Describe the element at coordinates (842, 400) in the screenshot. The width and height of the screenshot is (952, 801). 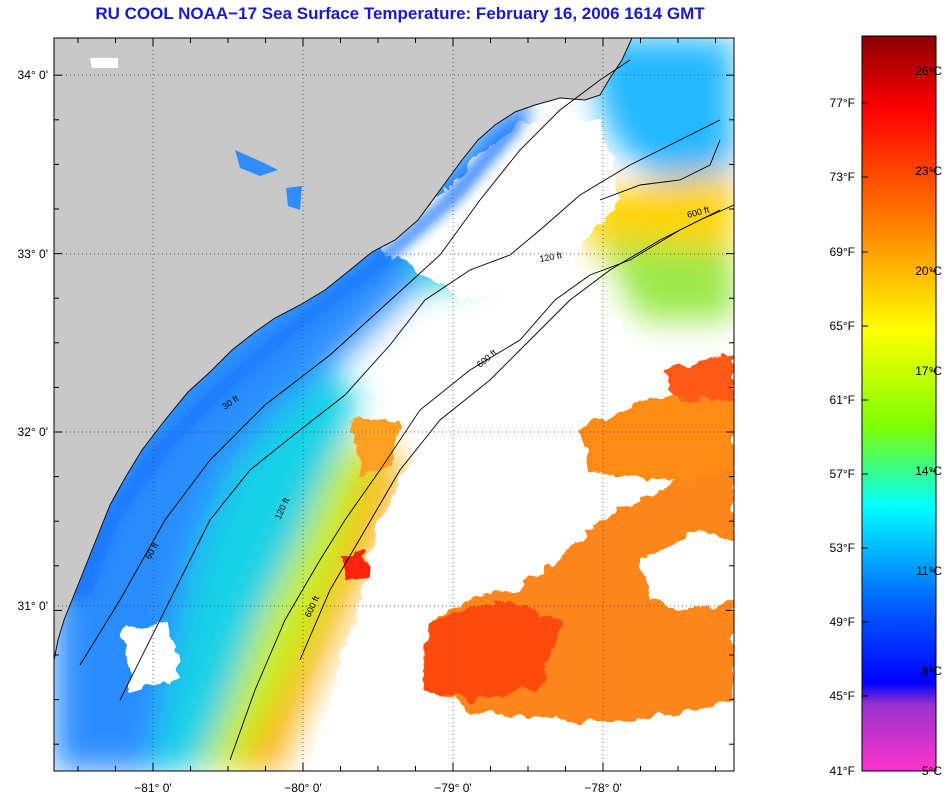
I see `cb-f-61: 61°F` at that location.